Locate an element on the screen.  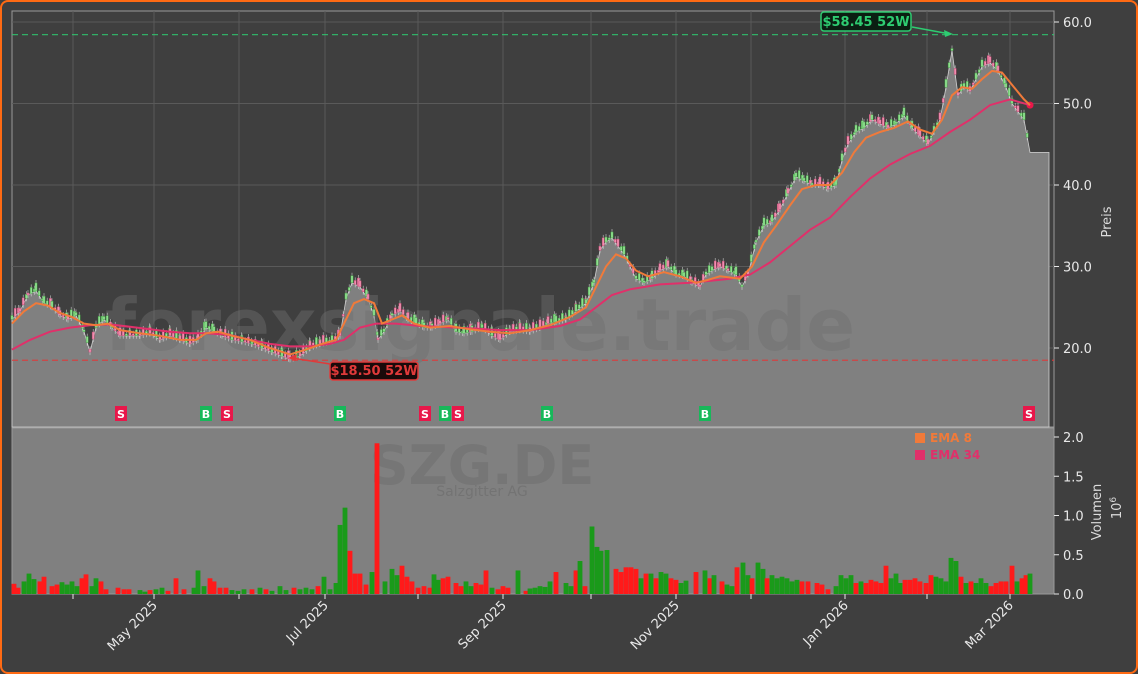
svg-text: 0.5 is located at coordinates (1073, 556).